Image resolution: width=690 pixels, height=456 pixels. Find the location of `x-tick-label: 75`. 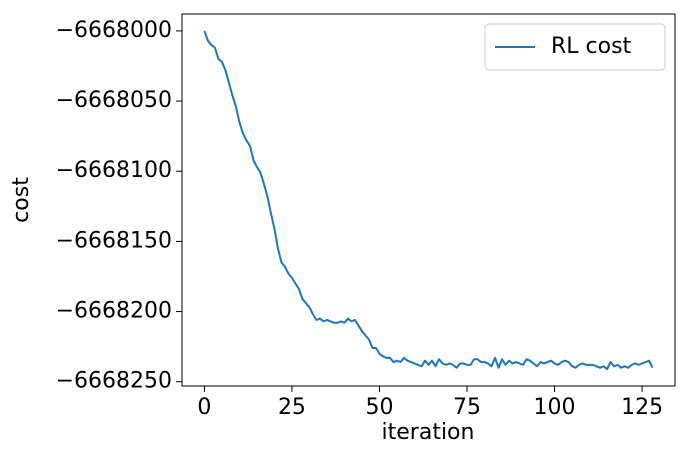

x-tick-label: 75 is located at coordinates (467, 407).